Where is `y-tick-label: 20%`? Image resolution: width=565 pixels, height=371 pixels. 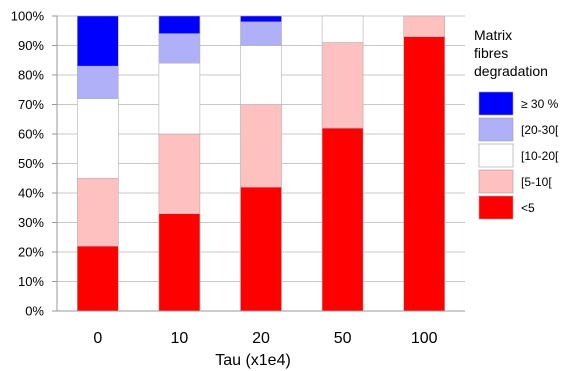 y-tick-label: 20% is located at coordinates (31, 252).